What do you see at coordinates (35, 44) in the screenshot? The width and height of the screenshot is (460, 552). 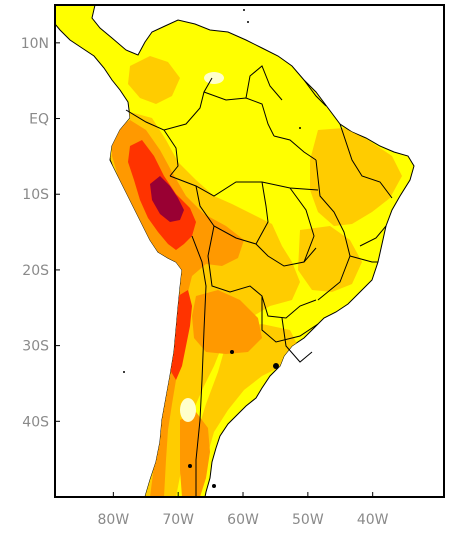 I see `lat-tick-label: 10N` at bounding box center [35, 44].